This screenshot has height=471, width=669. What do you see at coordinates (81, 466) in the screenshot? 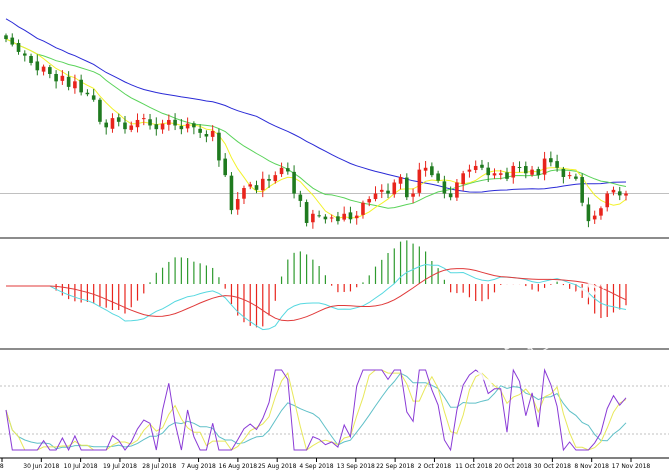
I see `date-tick-label: 10 Jul 2018` at bounding box center [81, 466].